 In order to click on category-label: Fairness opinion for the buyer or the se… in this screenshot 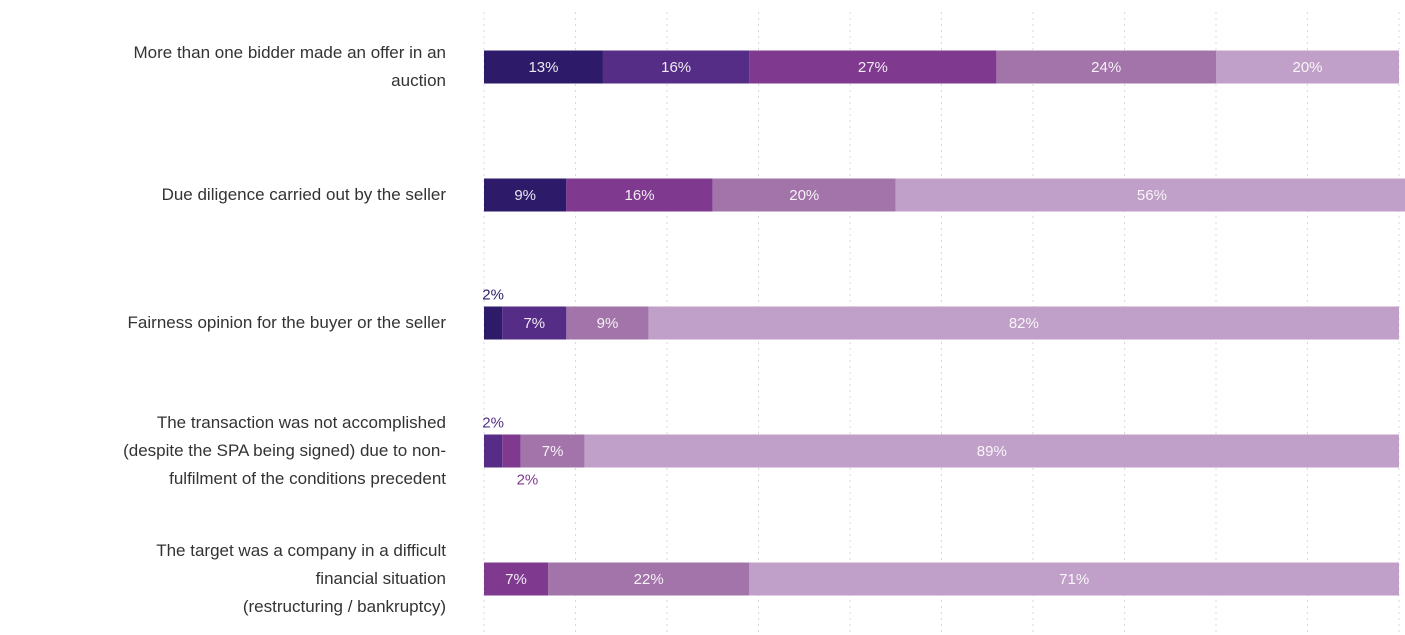, I will do `click(286, 322)`.